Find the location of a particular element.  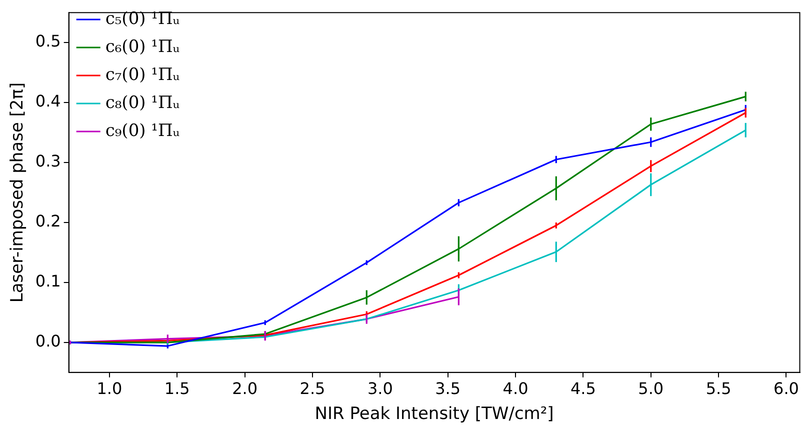

x-tick-label: 1.0 is located at coordinates (109, 388).